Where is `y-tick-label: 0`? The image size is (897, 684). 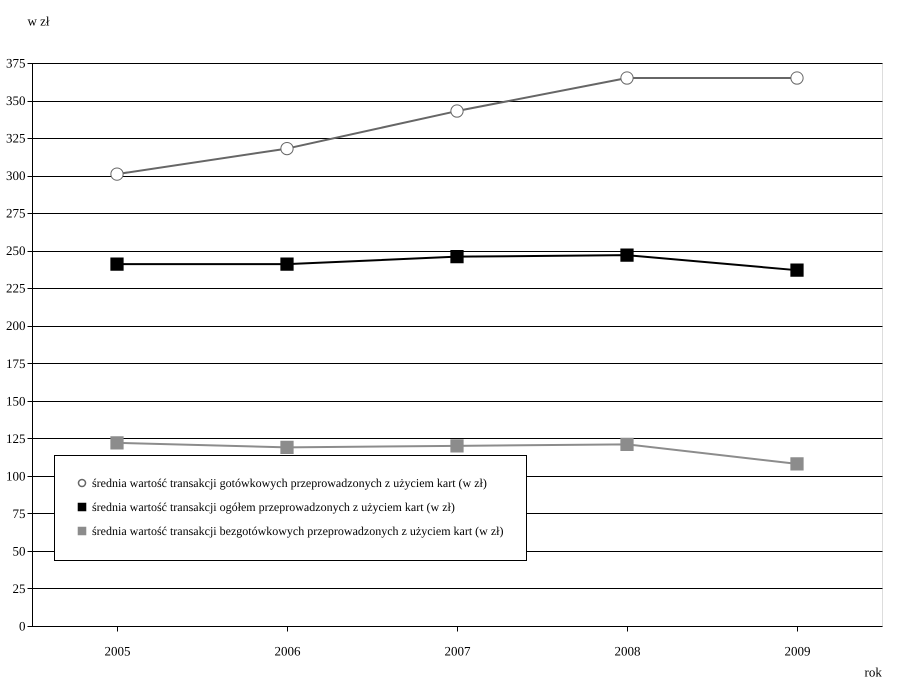
y-tick-label: 0 is located at coordinates (22, 626).